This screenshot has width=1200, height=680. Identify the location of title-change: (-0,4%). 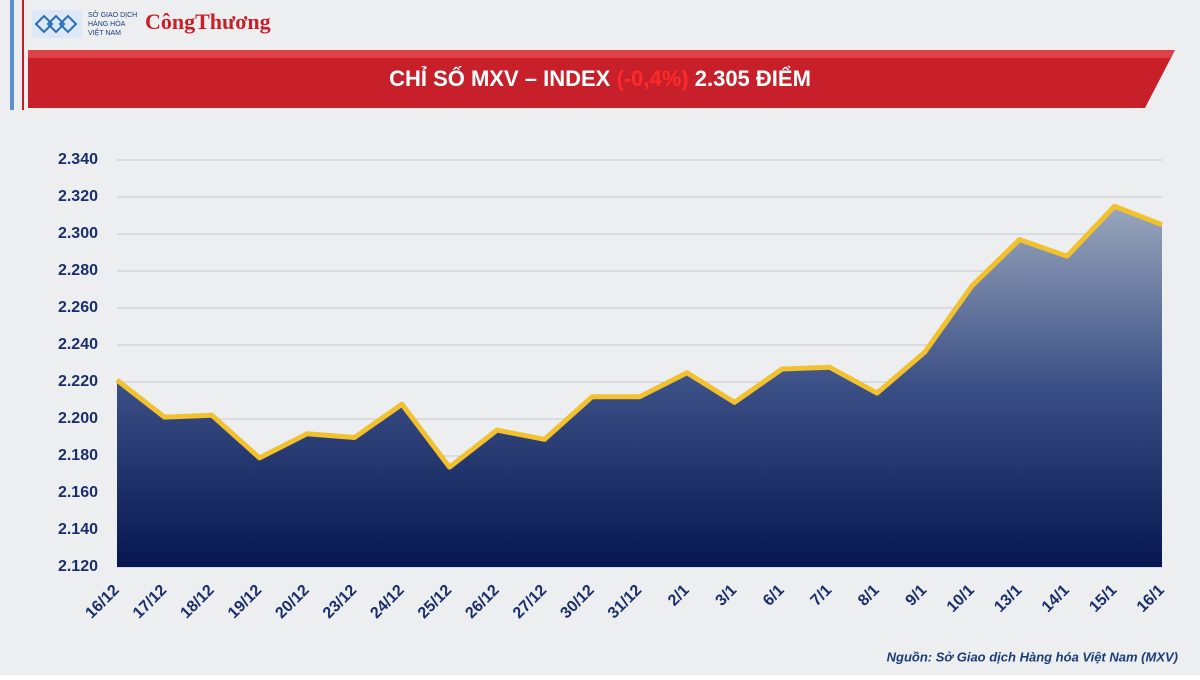
(652, 78).